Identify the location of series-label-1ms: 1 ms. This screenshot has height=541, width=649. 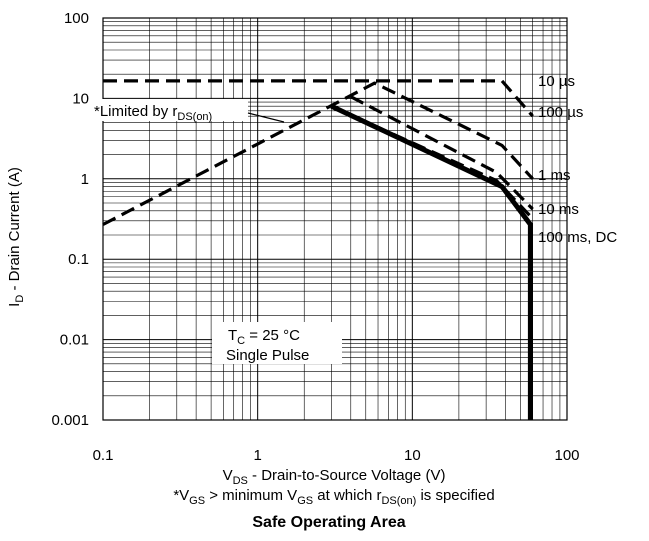
(554, 175).